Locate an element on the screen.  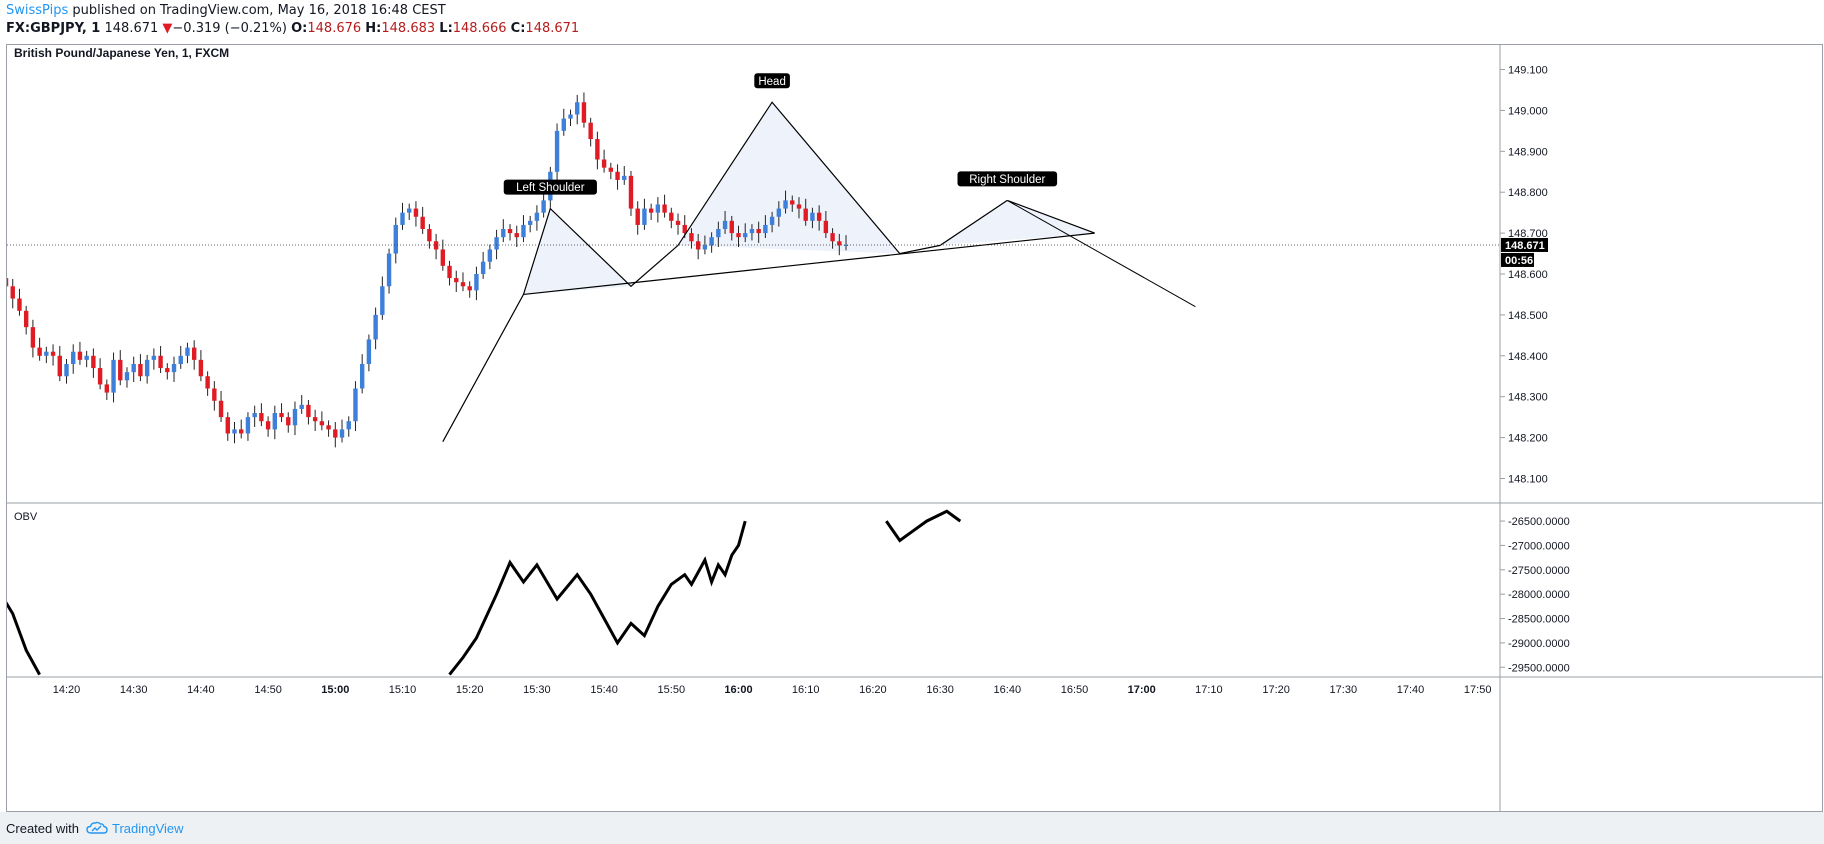
tradingview-brand: TradingView is located at coordinates (148, 828).